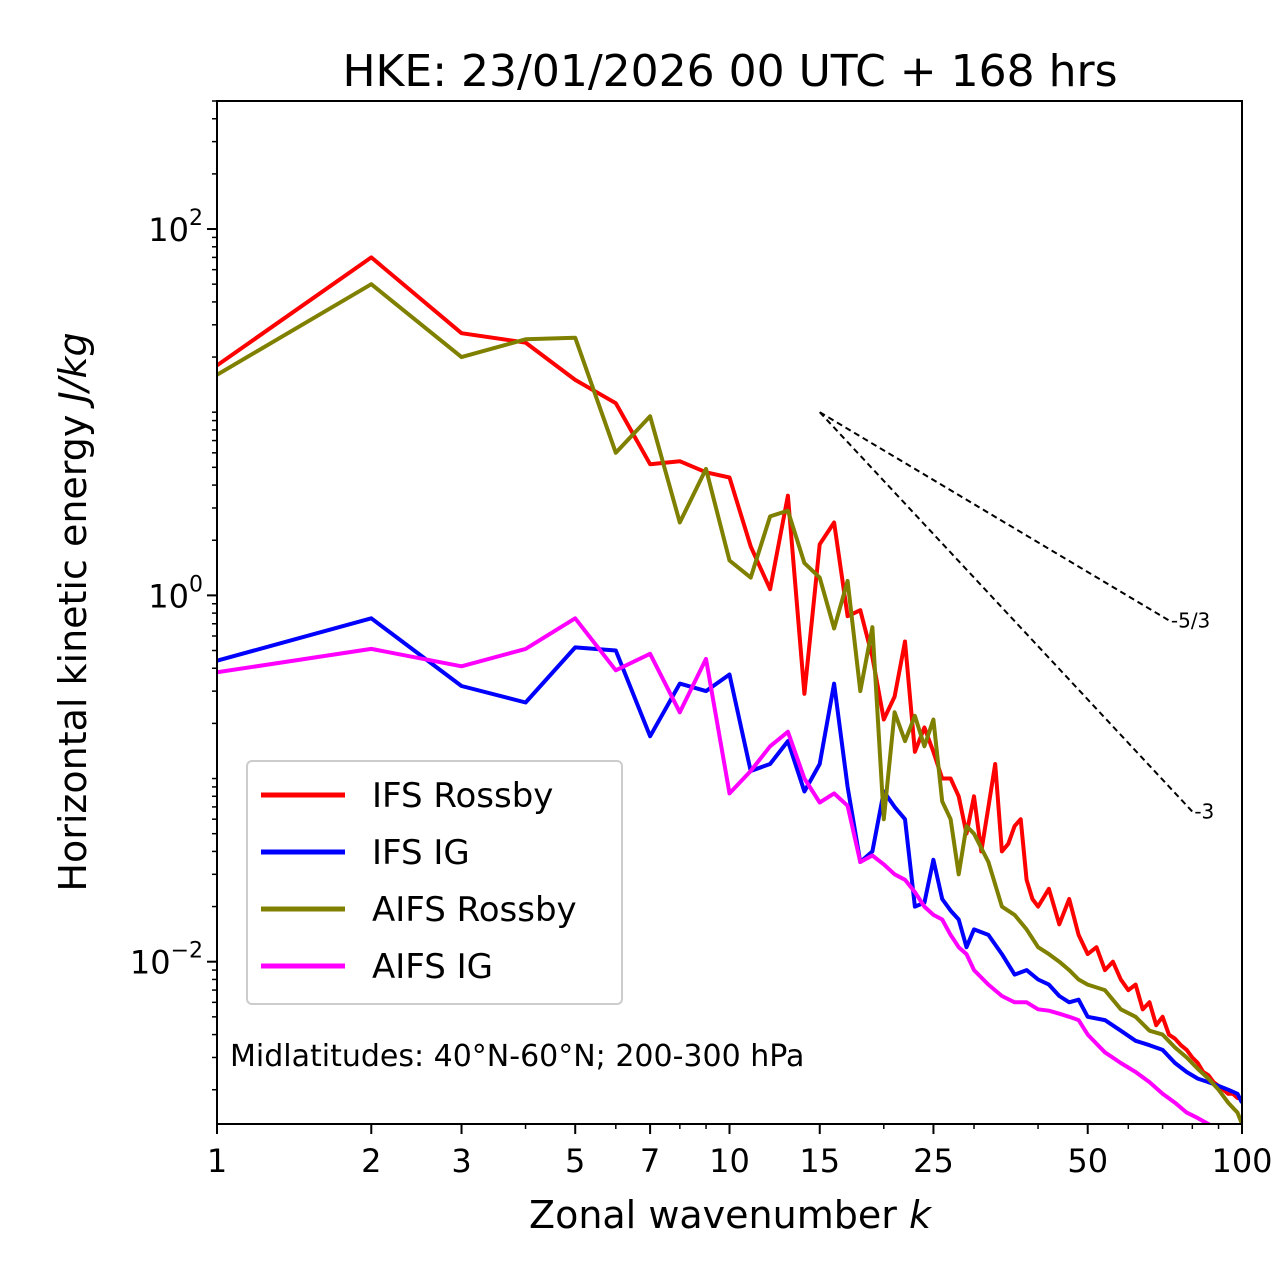 The height and width of the screenshot is (1288, 1280). Describe the element at coordinates (175, 227) in the screenshot. I see `y-tick-label: 10²` at that location.